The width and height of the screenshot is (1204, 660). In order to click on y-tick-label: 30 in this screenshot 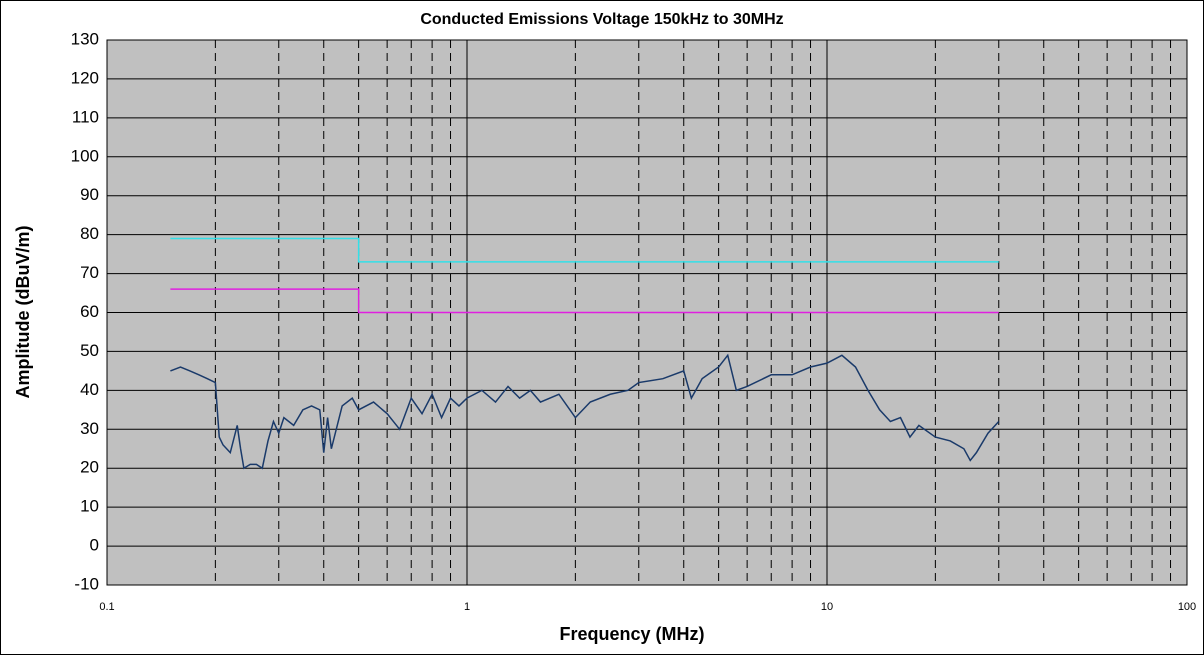, I will do `click(89, 428)`.